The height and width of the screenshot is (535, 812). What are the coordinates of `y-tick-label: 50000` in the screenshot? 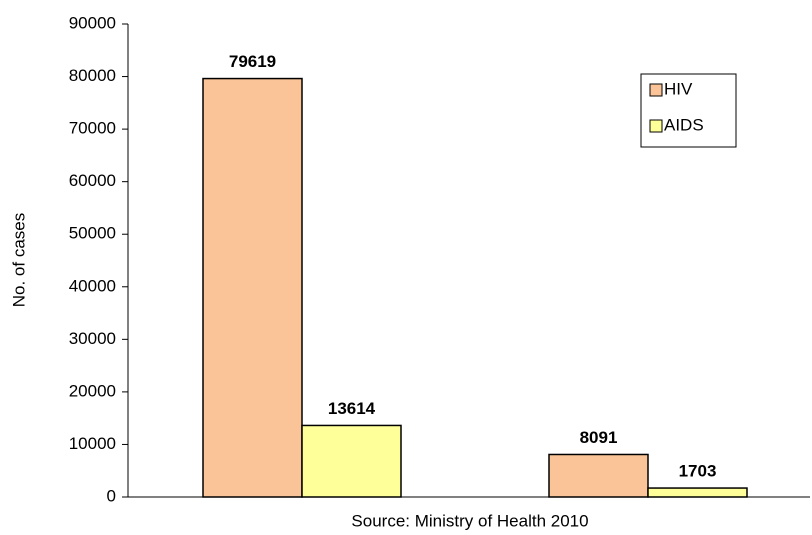 It's located at (92, 233).